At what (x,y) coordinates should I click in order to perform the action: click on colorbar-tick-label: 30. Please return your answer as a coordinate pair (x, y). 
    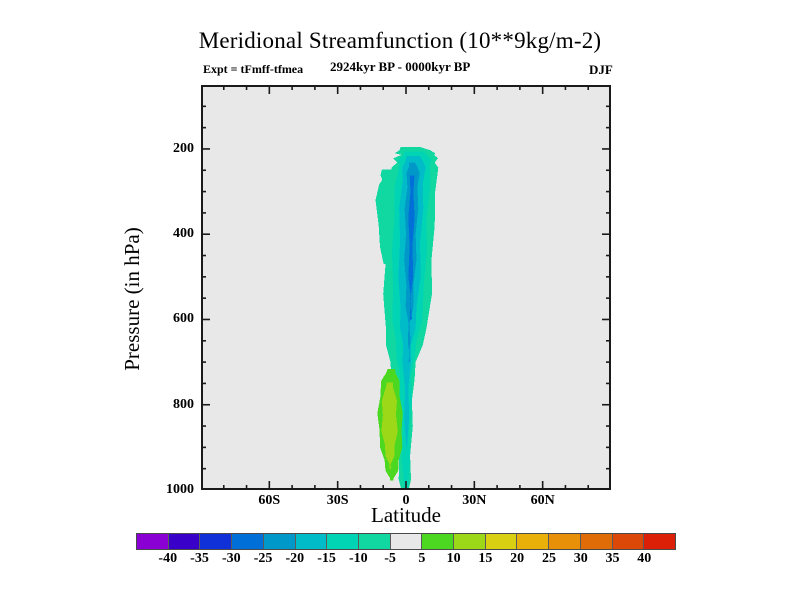
    Looking at the image, I should click on (580, 558).